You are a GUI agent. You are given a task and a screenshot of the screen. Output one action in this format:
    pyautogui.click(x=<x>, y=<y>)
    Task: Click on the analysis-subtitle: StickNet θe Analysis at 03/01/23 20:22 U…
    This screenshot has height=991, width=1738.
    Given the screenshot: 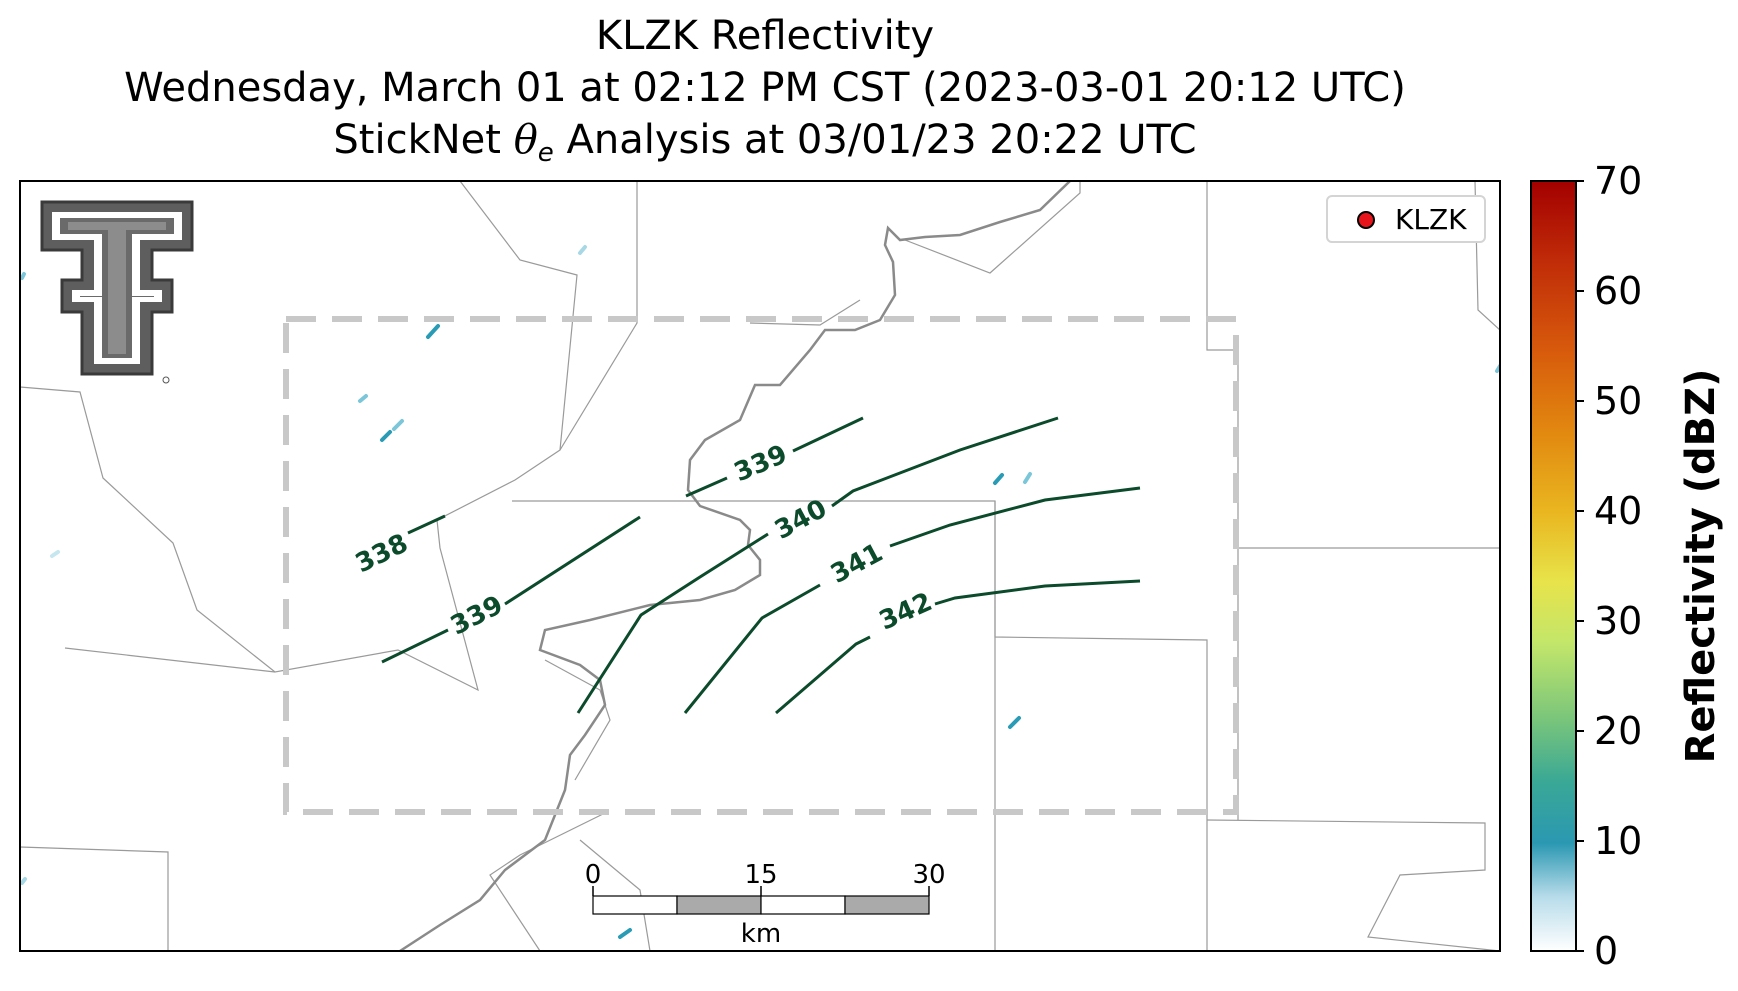 What is the action you would take?
    pyautogui.click(x=765, y=146)
    